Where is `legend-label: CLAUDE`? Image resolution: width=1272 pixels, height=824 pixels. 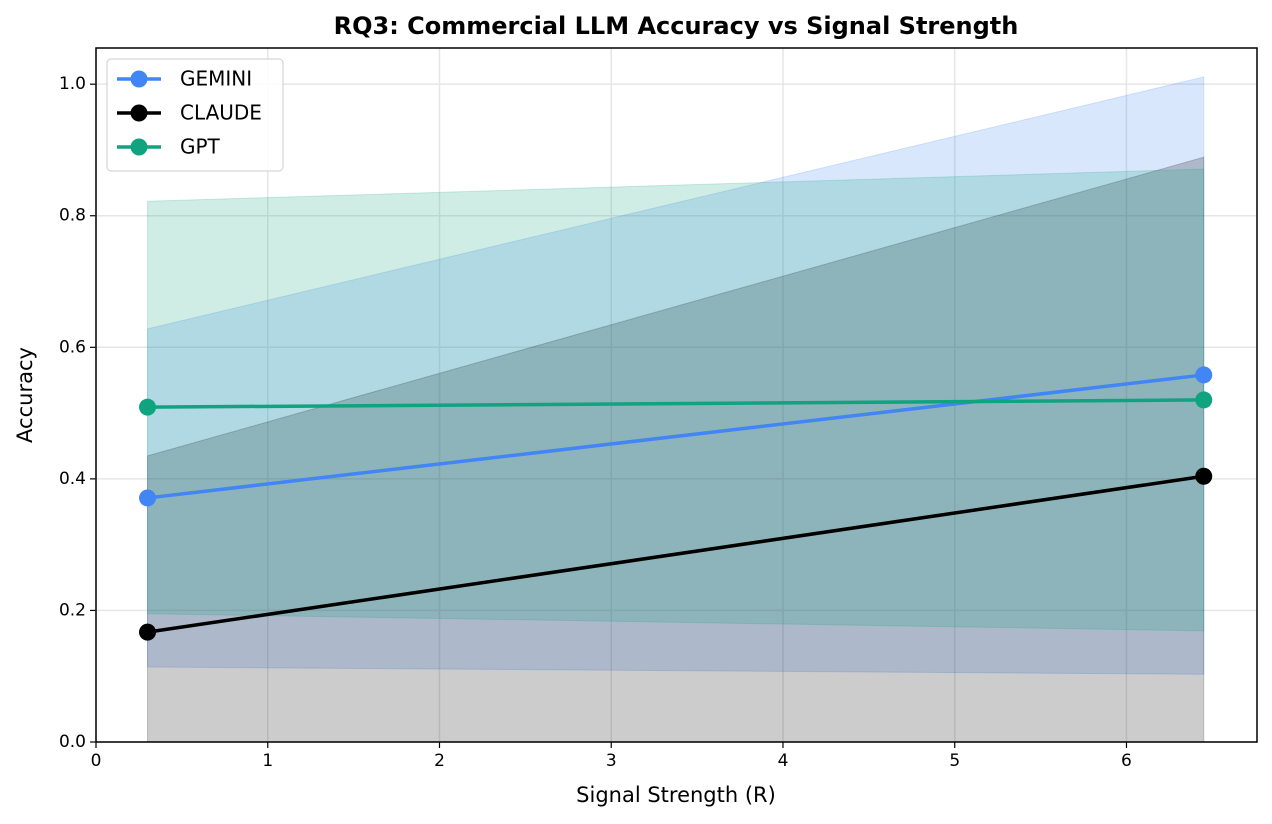 legend-label: CLAUDE is located at coordinates (221, 113).